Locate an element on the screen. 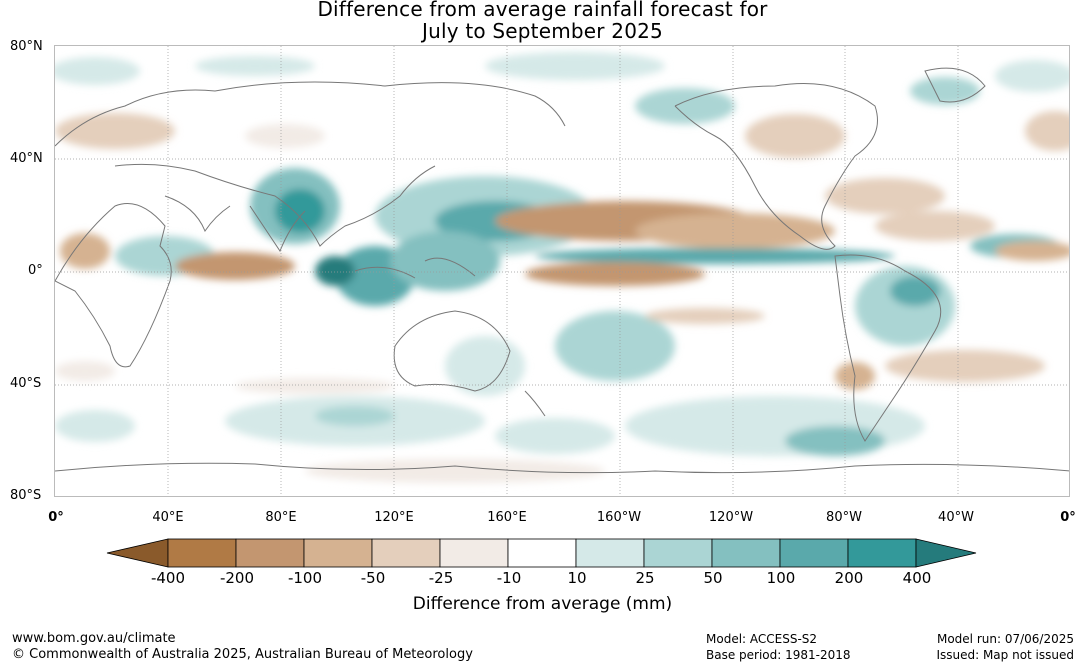 This screenshot has height=667, width=1085. lon-label-120w: 120°W is located at coordinates (731, 517).